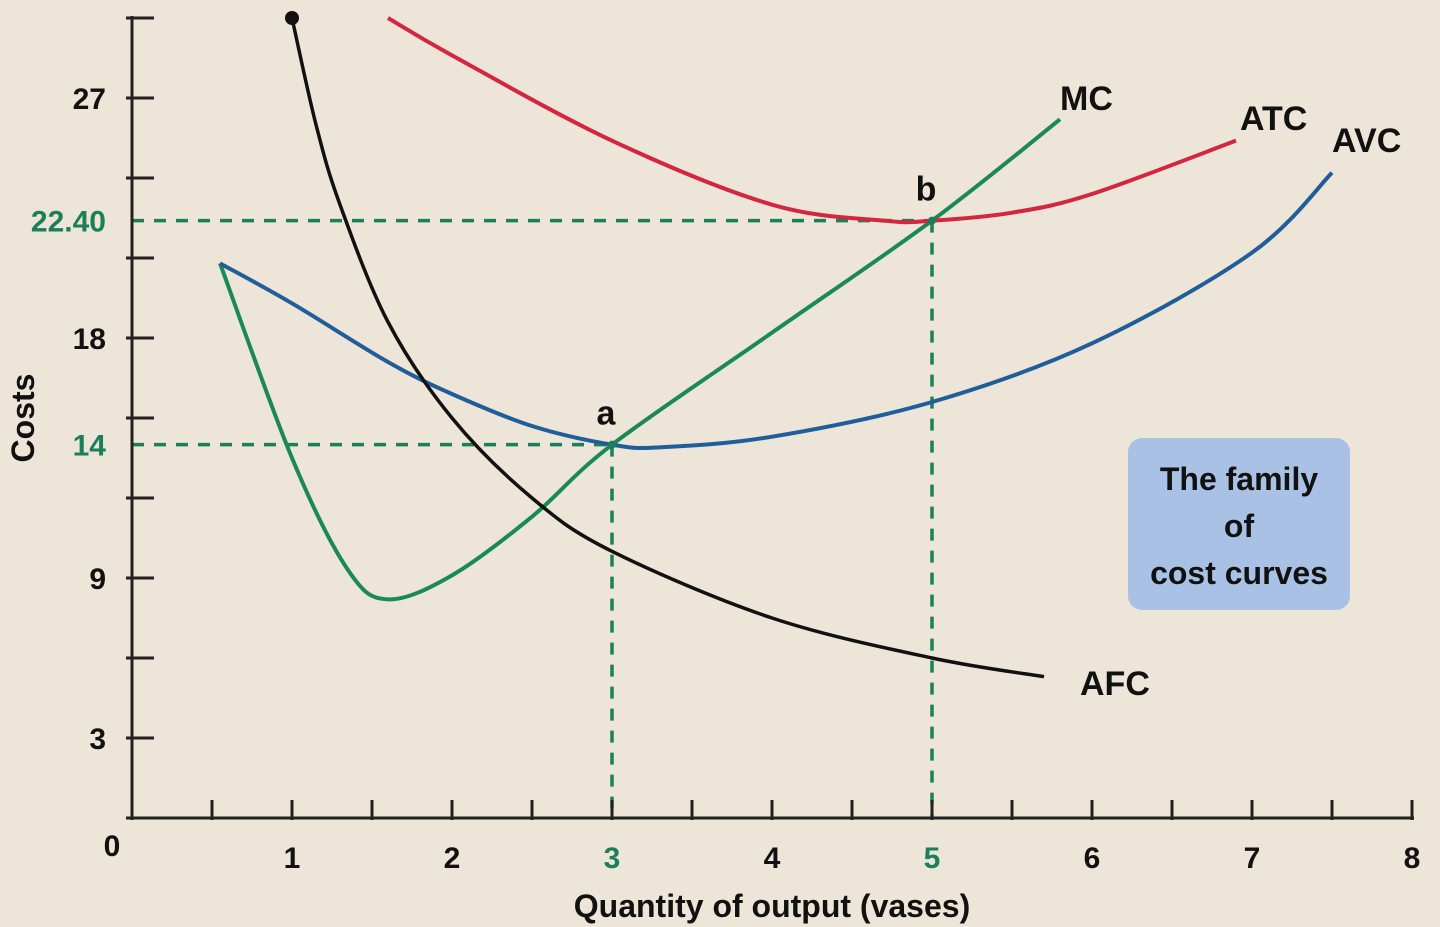 The height and width of the screenshot is (927, 1440). Describe the element at coordinates (1412, 858) in the screenshot. I see `x-tick-label-8: 8` at that location.